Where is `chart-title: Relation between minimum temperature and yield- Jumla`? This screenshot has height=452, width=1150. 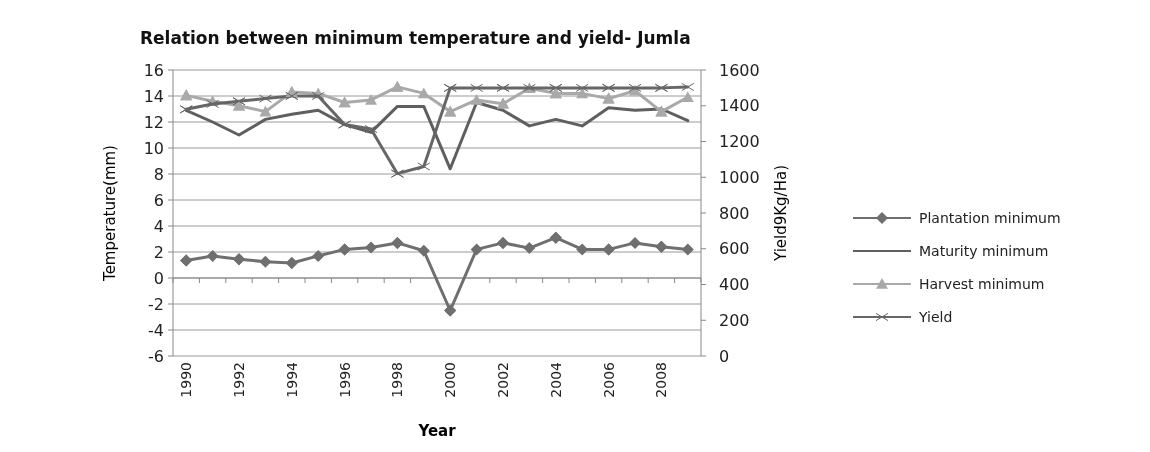
chart-title: Relation between minimum temperature and yield- Jumla is located at coordinates (415, 38).